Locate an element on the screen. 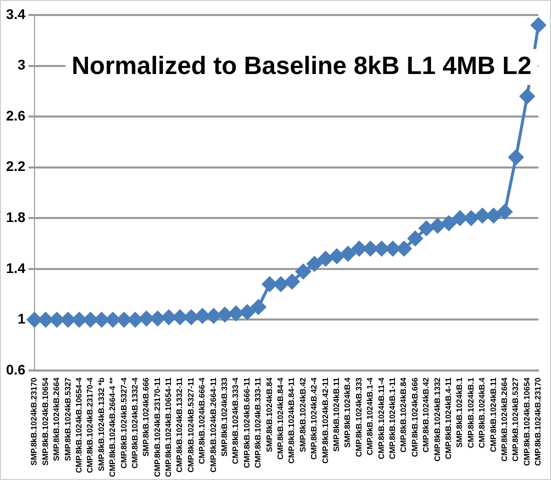 Image resolution: width=551 pixels, height=480 pixels. x-tick-label: CMP.8kB.1024kB.84-4 is located at coordinates (281, 418).